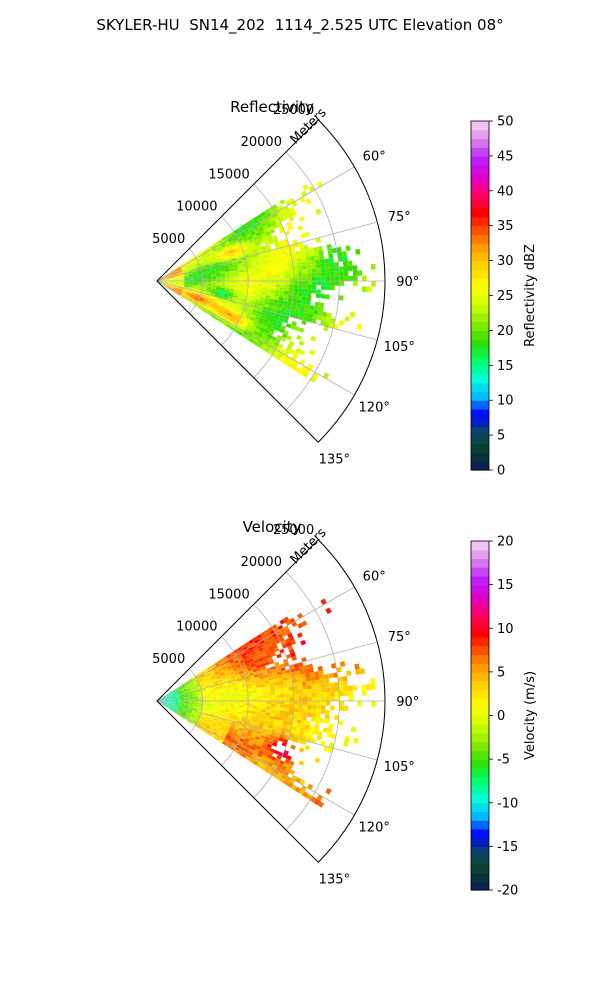 The width and height of the screenshot is (600, 1000). Describe the element at coordinates (507, 803) in the screenshot. I see `colorbar-tick-label: -10` at that location.